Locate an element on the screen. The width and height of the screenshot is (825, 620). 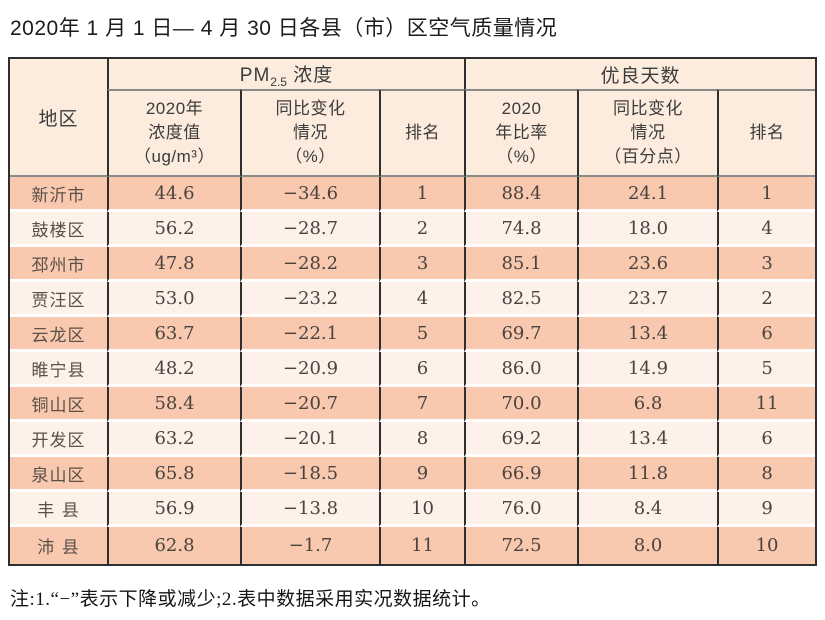
days-ratio-cell: 69.2 is located at coordinates (521, 439).